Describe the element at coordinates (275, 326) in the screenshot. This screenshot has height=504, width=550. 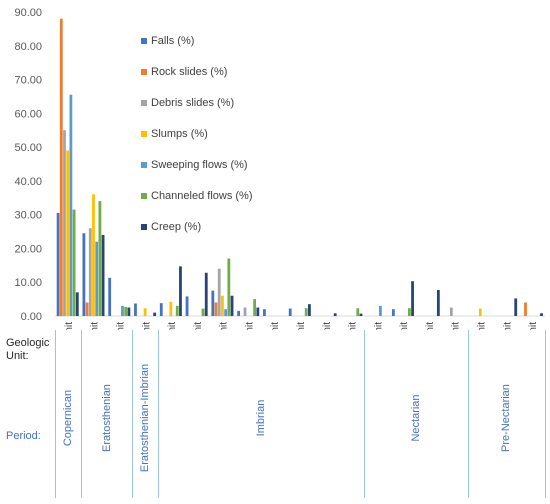
I see `x-tick-label: Dark Mantling Unit` at that location.